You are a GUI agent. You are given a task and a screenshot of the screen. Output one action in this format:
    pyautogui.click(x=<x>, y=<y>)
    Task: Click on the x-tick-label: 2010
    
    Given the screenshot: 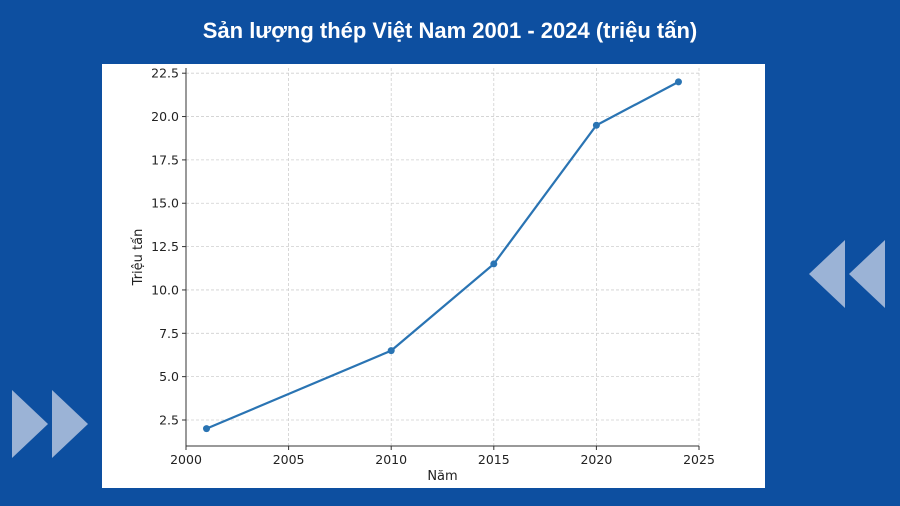 What is the action you would take?
    pyautogui.click(x=391, y=459)
    